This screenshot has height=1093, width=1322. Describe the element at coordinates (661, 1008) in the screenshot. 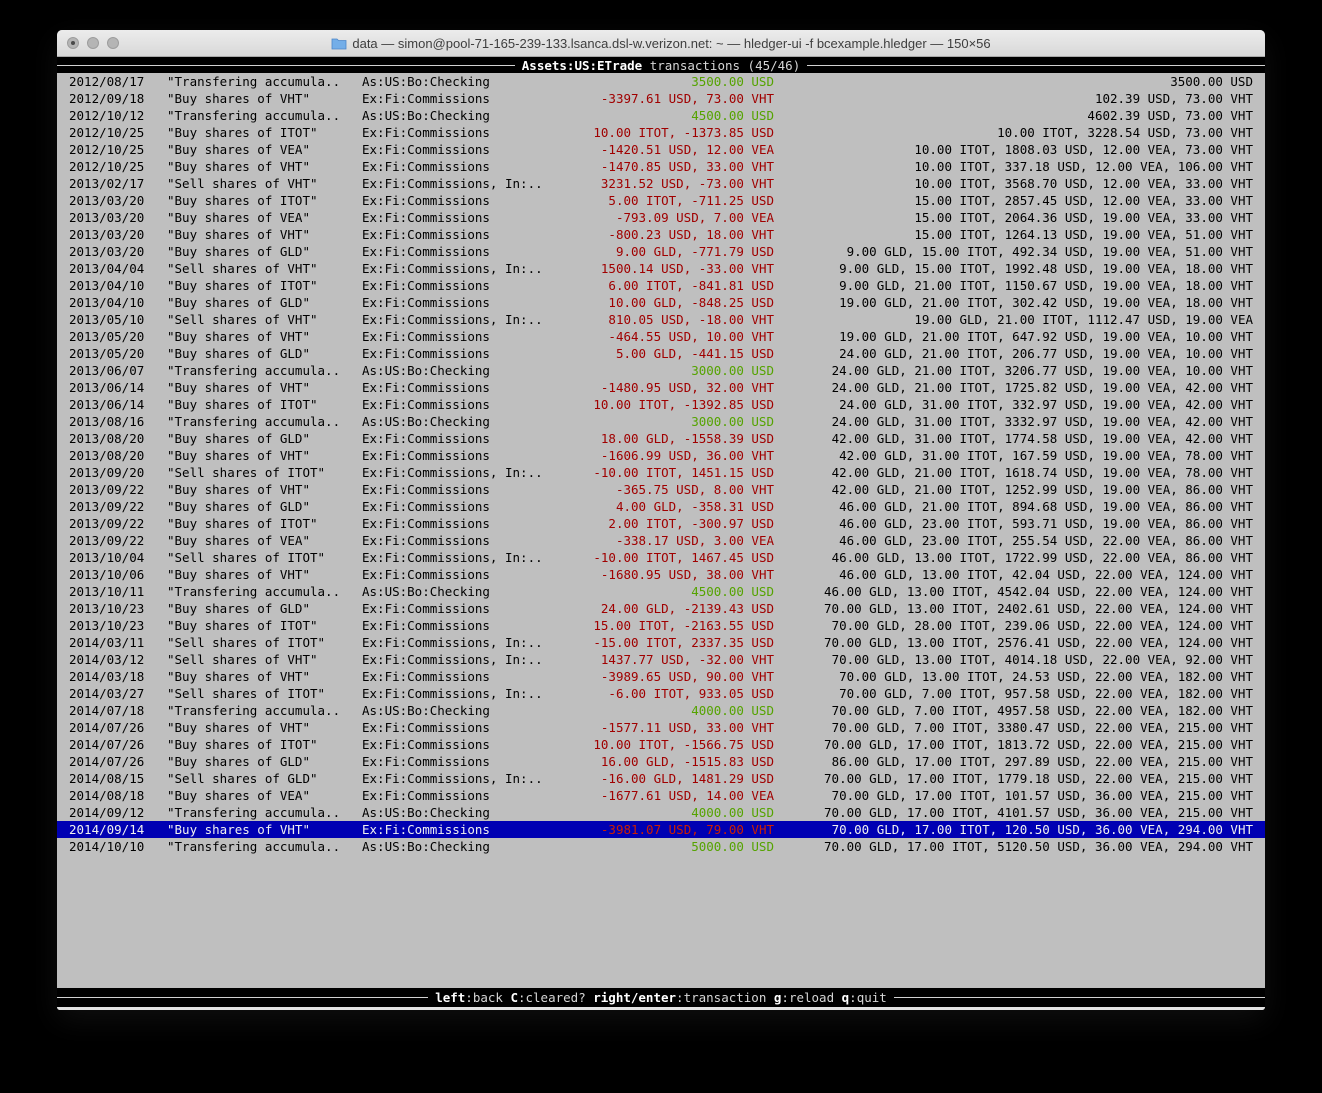

I see `window-bottom-edge` at that location.